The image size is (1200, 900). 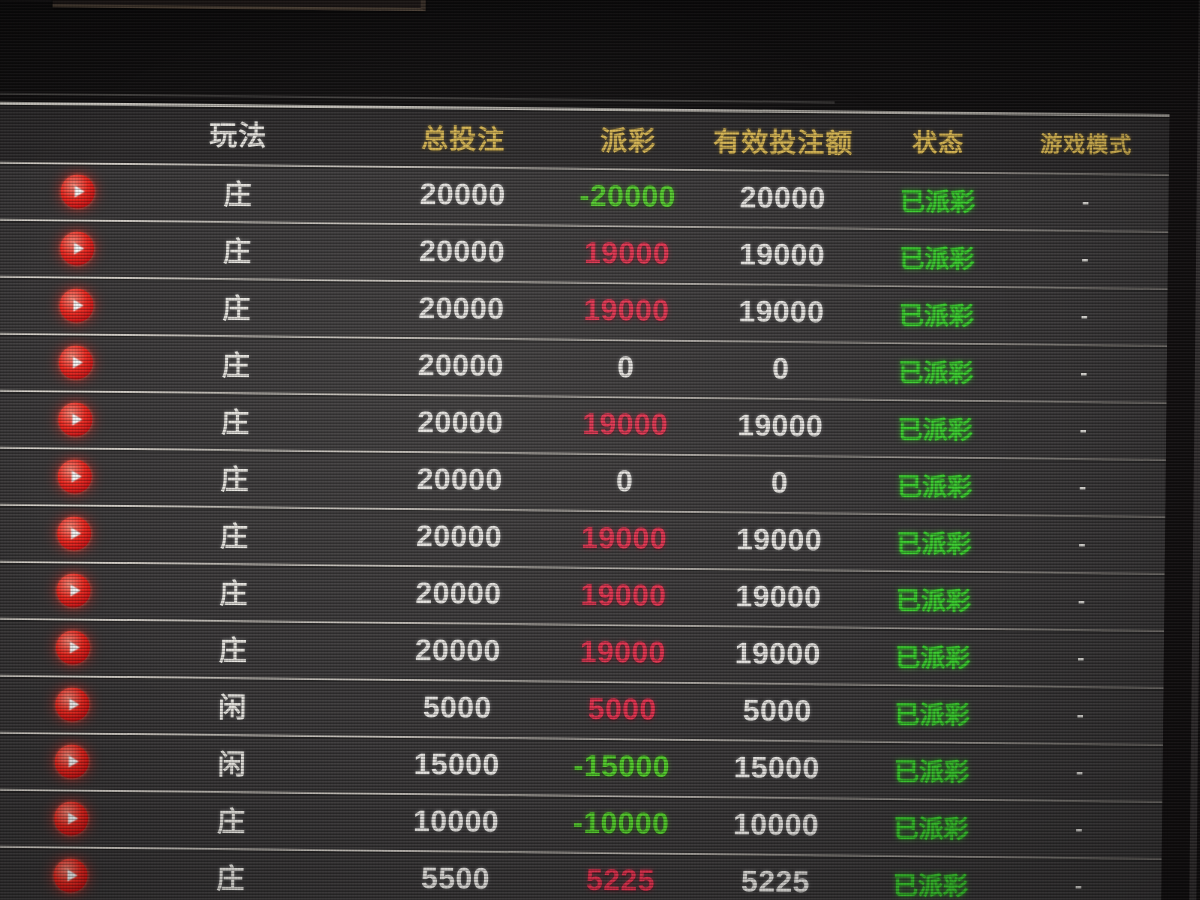 What do you see at coordinates (776, 767) in the screenshot?
I see `valid-bet: 15000` at bounding box center [776, 767].